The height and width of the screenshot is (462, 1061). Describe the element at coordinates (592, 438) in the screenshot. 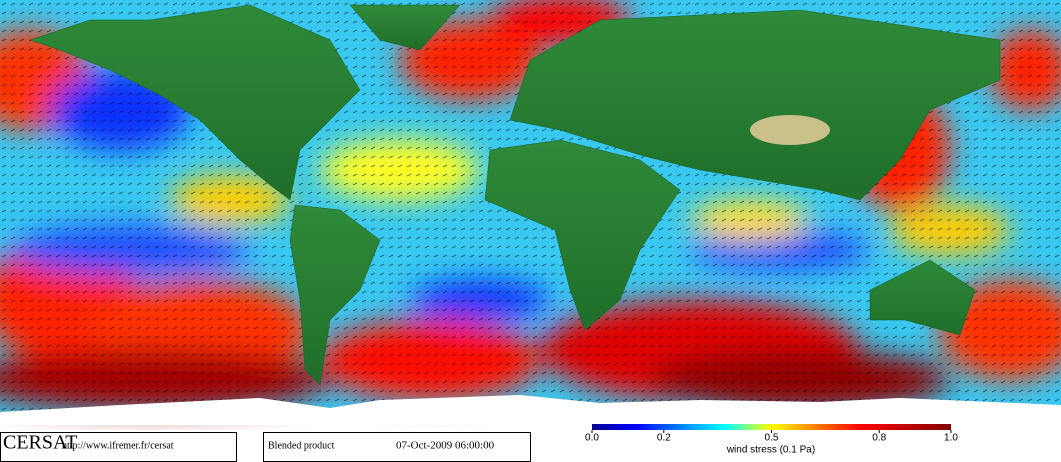

I see `colorbar-tick-label: 0.0` at that location.